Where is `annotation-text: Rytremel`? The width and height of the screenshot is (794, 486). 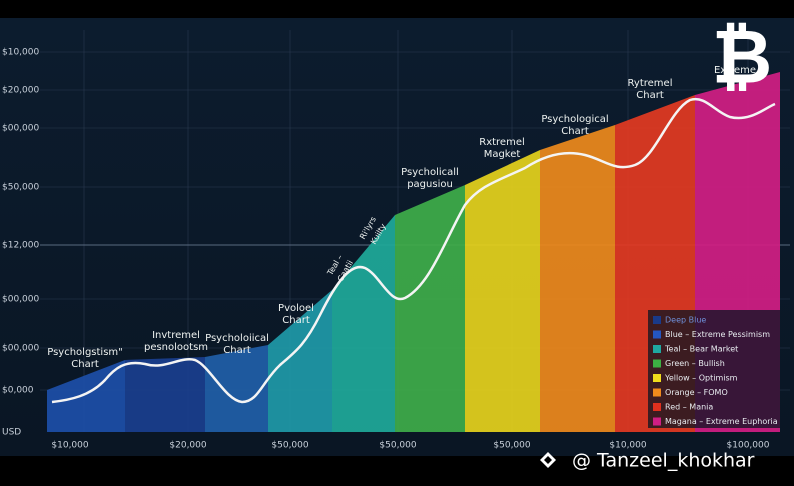 annotation-text: Rytremel is located at coordinates (650, 83).